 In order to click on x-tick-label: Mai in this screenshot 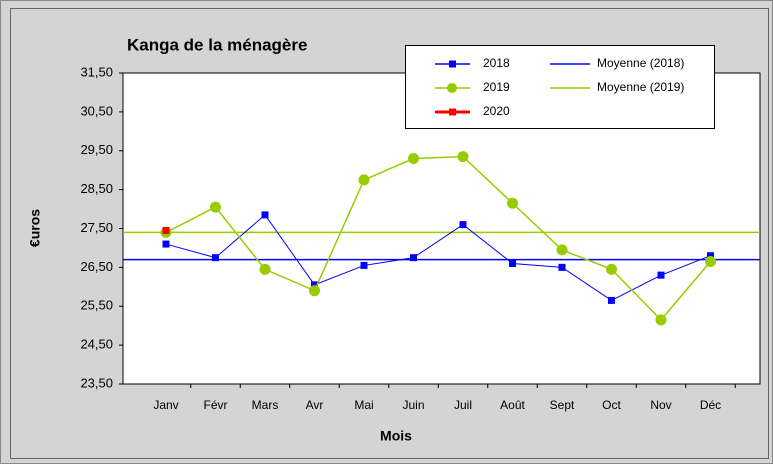, I will do `click(363, 405)`.